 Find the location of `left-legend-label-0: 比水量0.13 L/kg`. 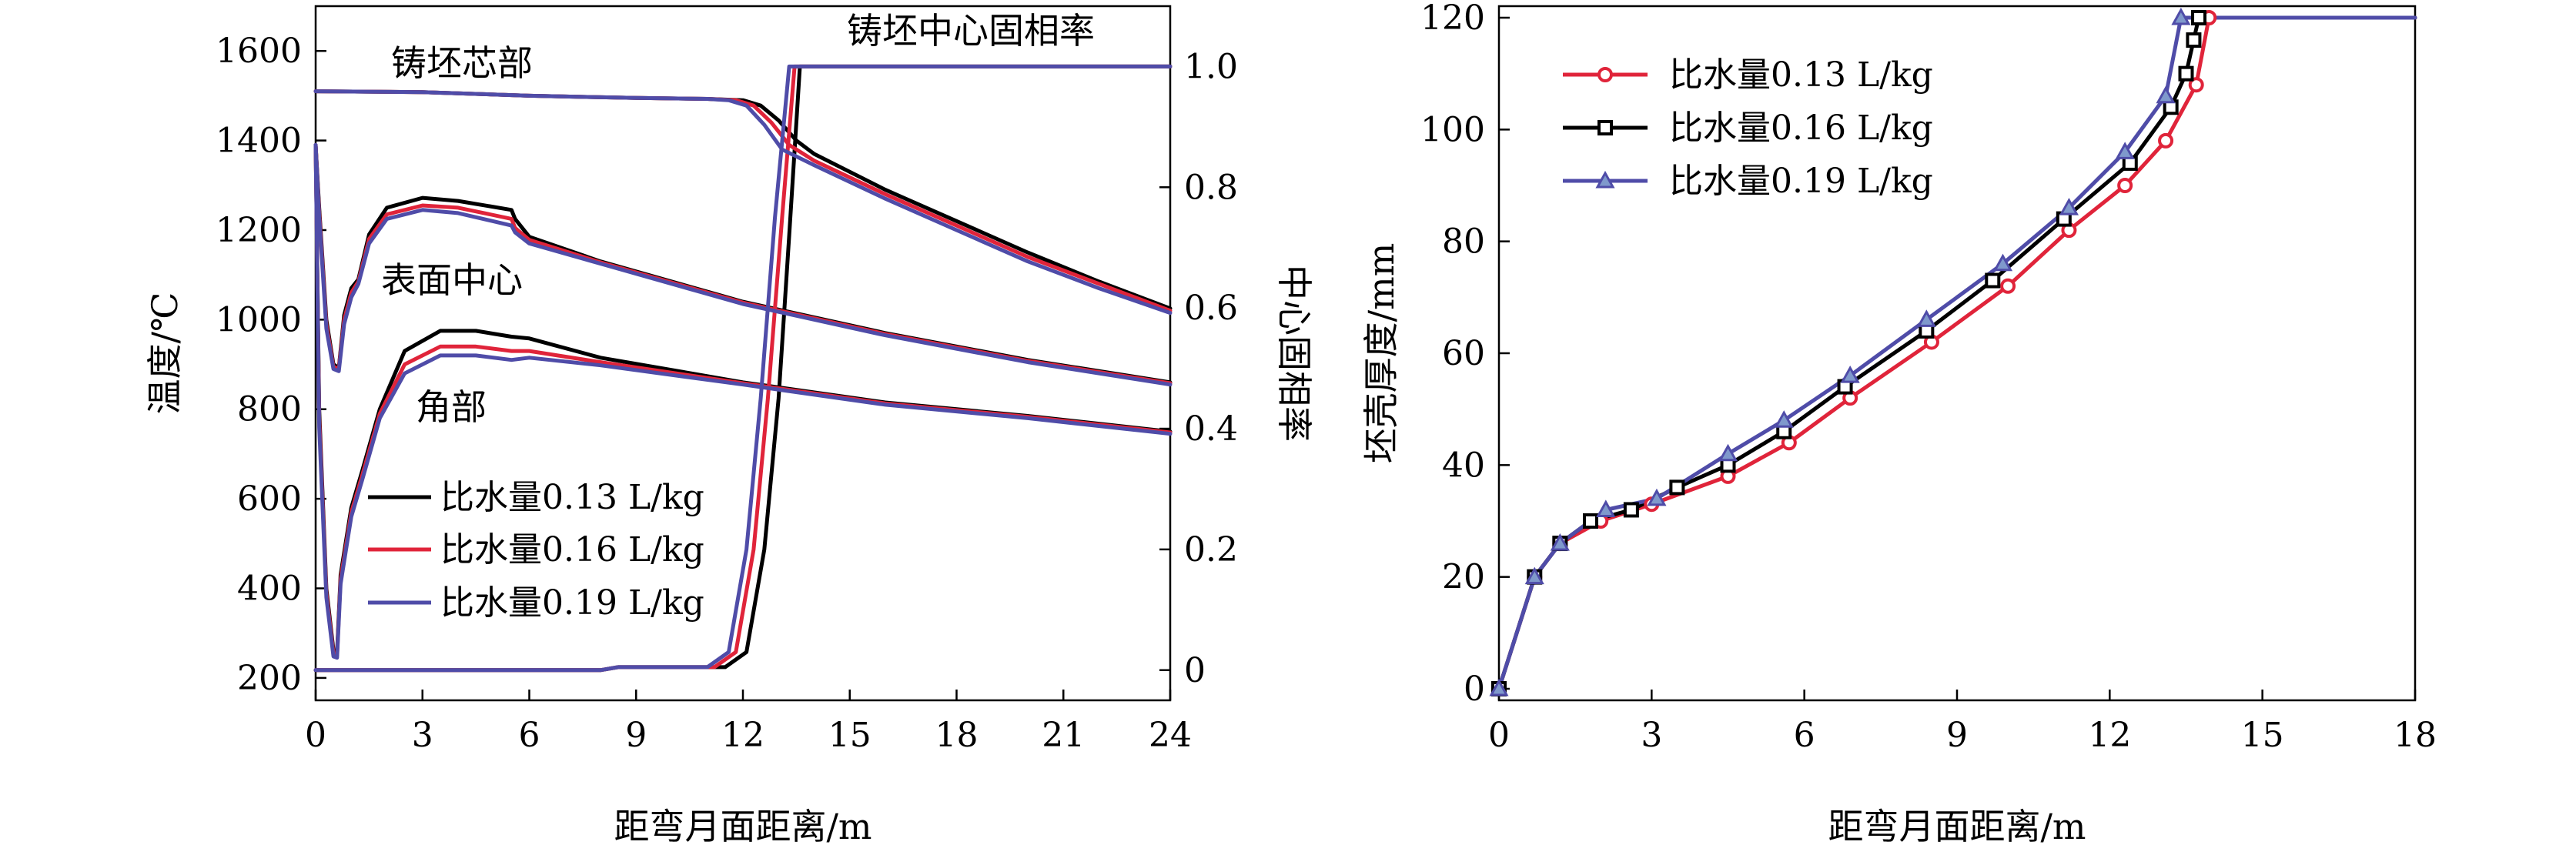

left-legend-label-0: 比水量0.13 L/kg is located at coordinates (572, 497).